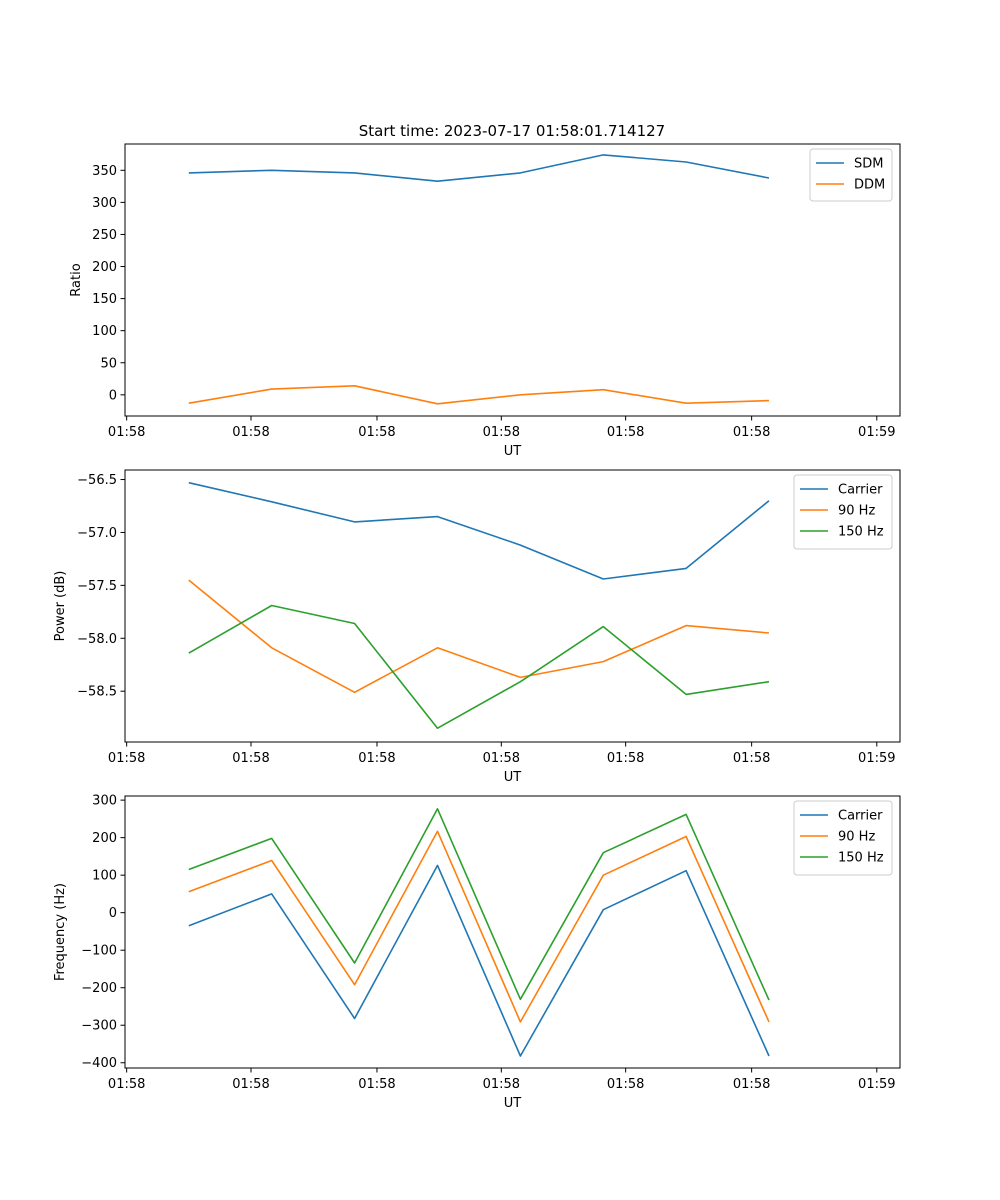 The width and height of the screenshot is (1000, 1200). What do you see at coordinates (851, 175) in the screenshot?
I see `legend-box` at bounding box center [851, 175].